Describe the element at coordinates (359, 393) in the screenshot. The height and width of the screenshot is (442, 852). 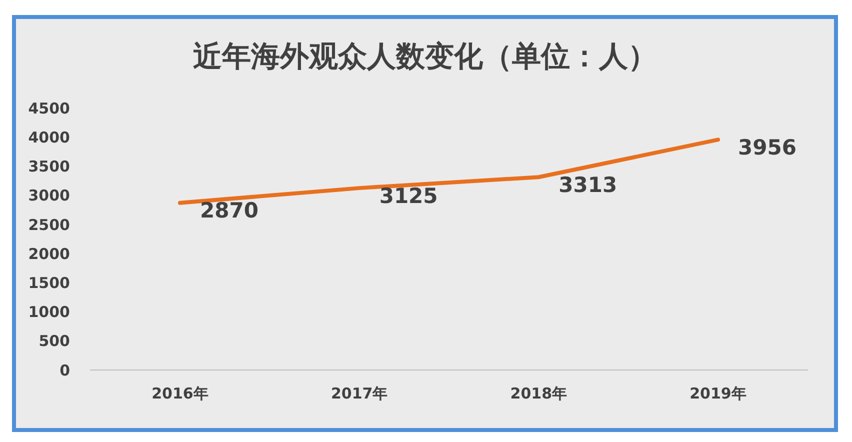
I see `x-tick-label: 2017年` at that location.